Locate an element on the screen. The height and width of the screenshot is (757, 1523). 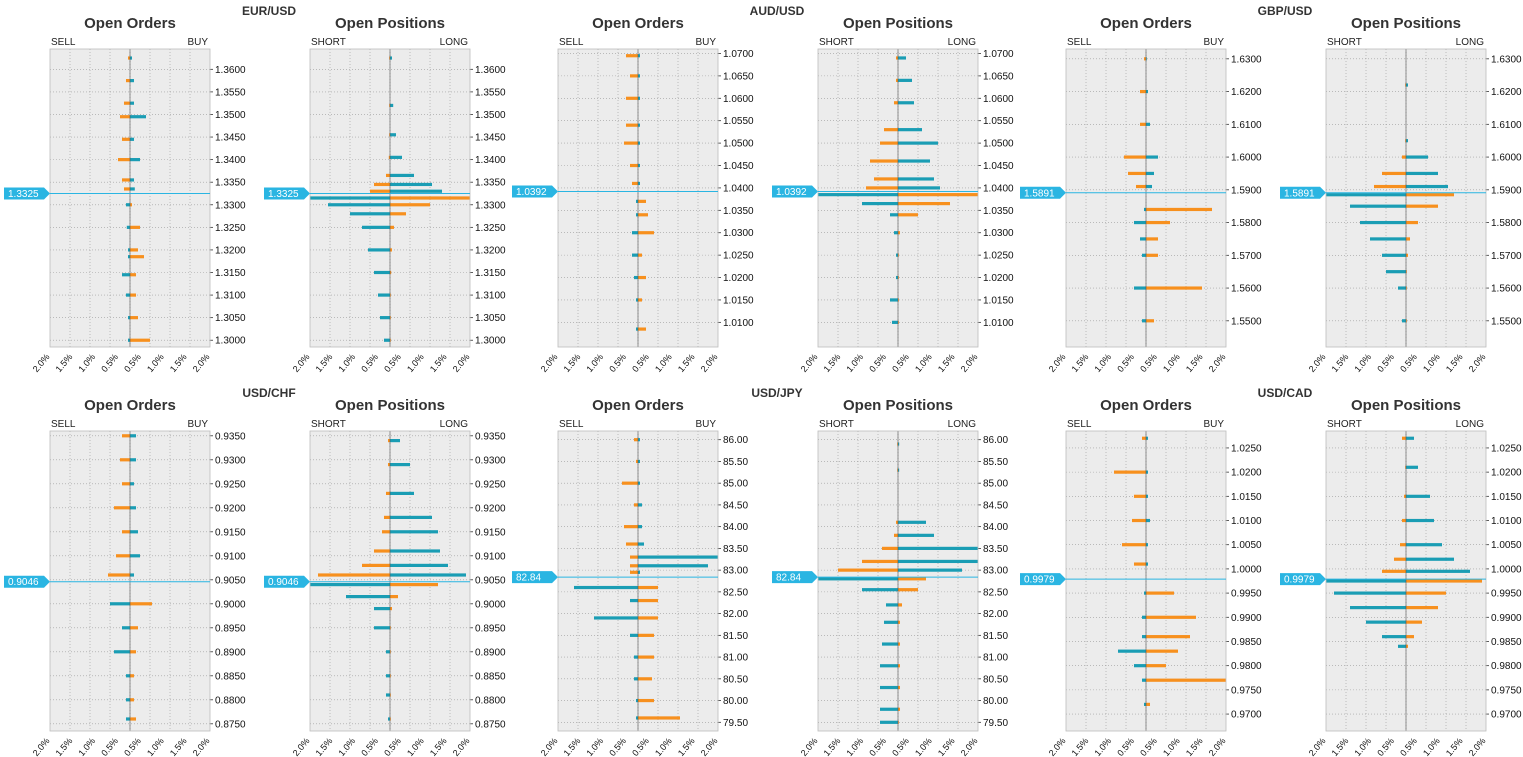
y-tick-label: 81.00 is located at coordinates (735, 658).